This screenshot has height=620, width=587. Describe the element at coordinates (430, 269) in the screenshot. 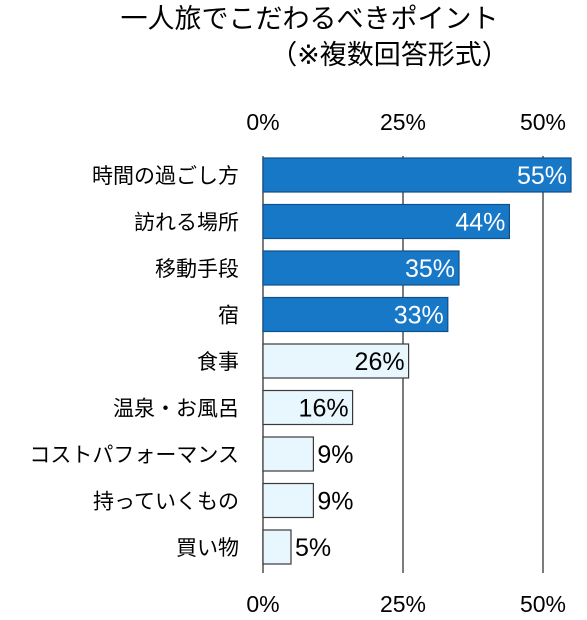

I see `value-label-2: 35%` at that location.